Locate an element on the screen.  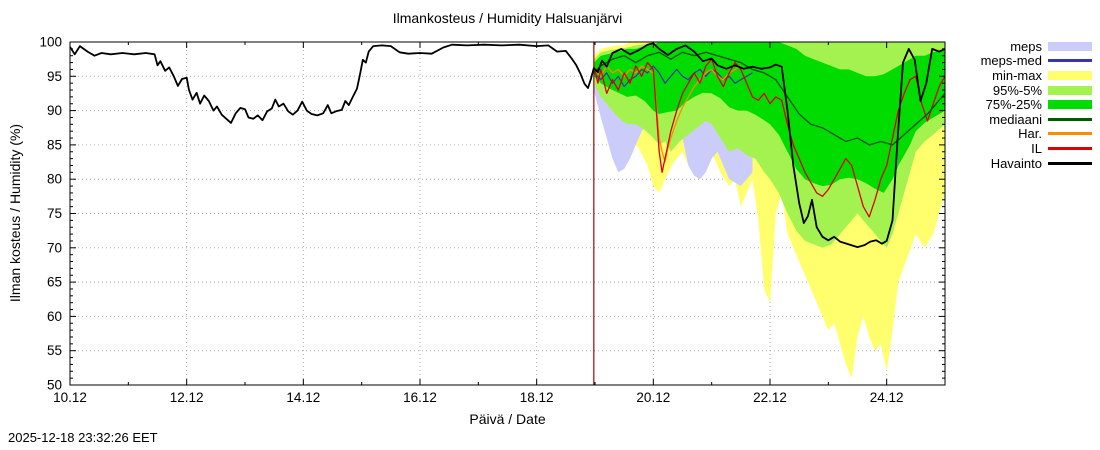
svg-text: 24.12 is located at coordinates (887, 397).